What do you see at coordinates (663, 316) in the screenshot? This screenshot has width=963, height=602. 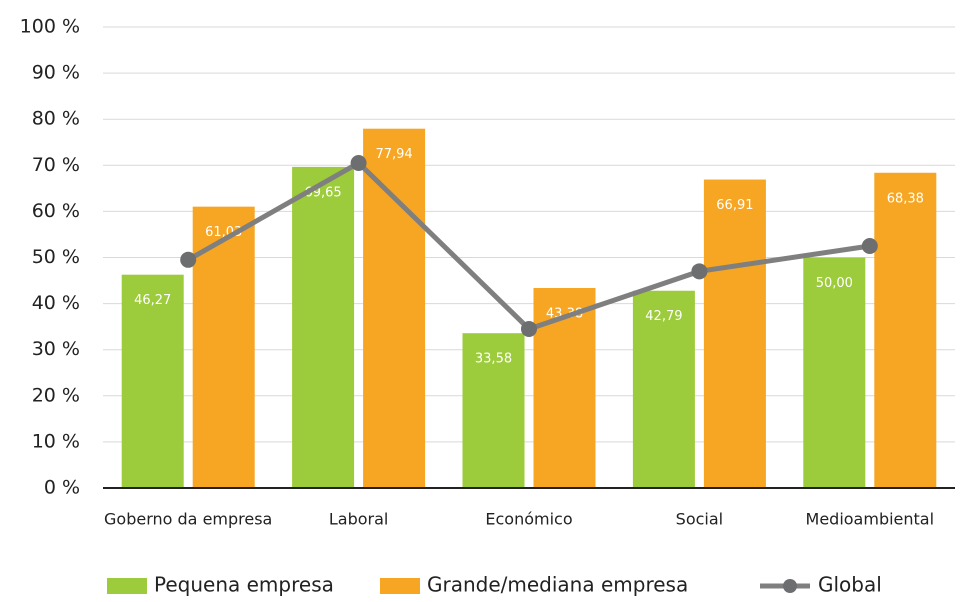 I see `data-label: 42,79` at bounding box center [663, 316].